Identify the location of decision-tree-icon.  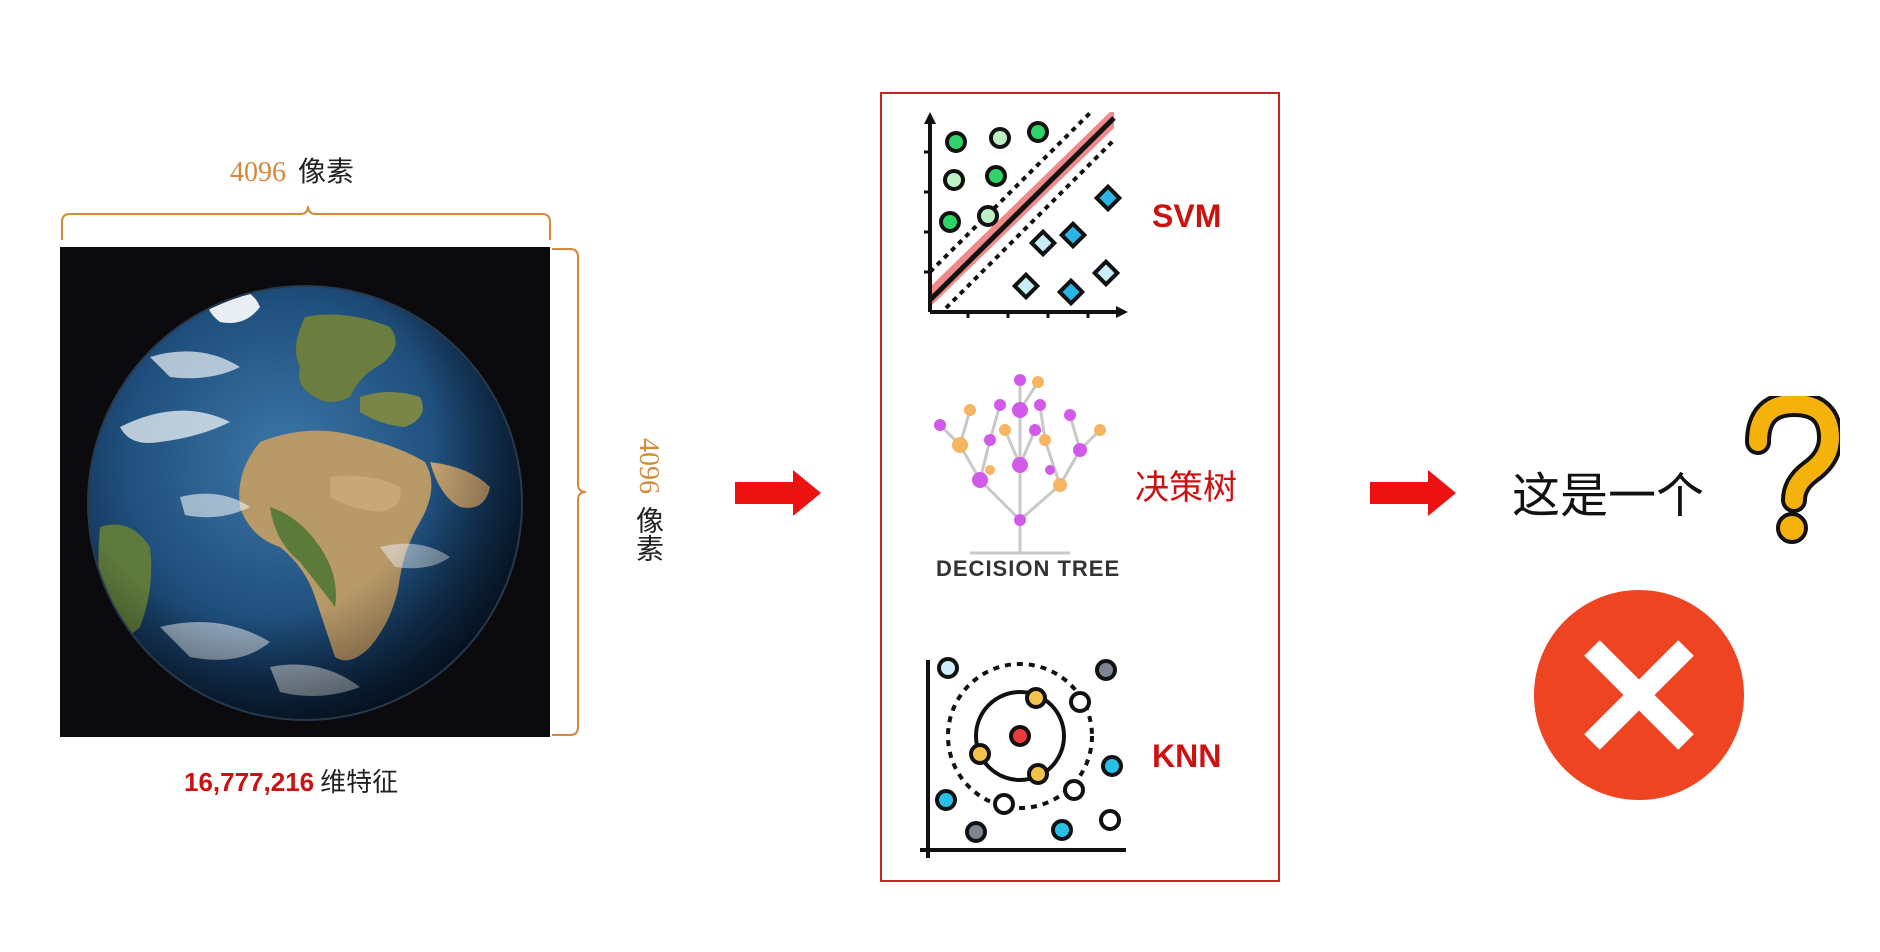
(1020, 464).